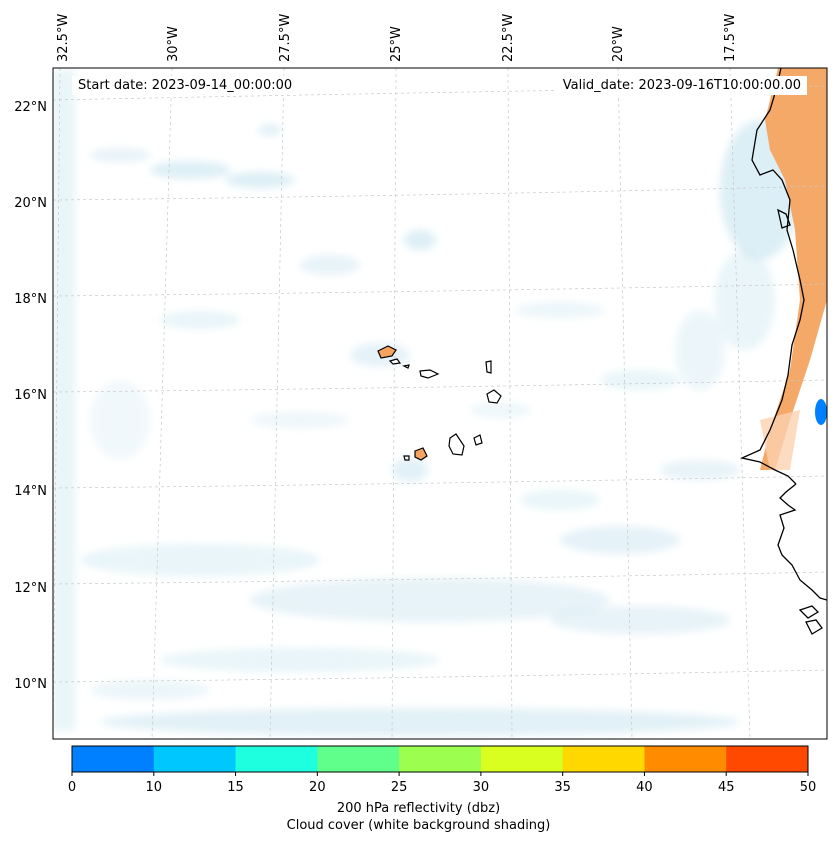 The width and height of the screenshot is (837, 843). Describe the element at coordinates (418, 825) in the screenshot. I see `colorbar-subtitle: Cloud cover (white background shading)` at that location.